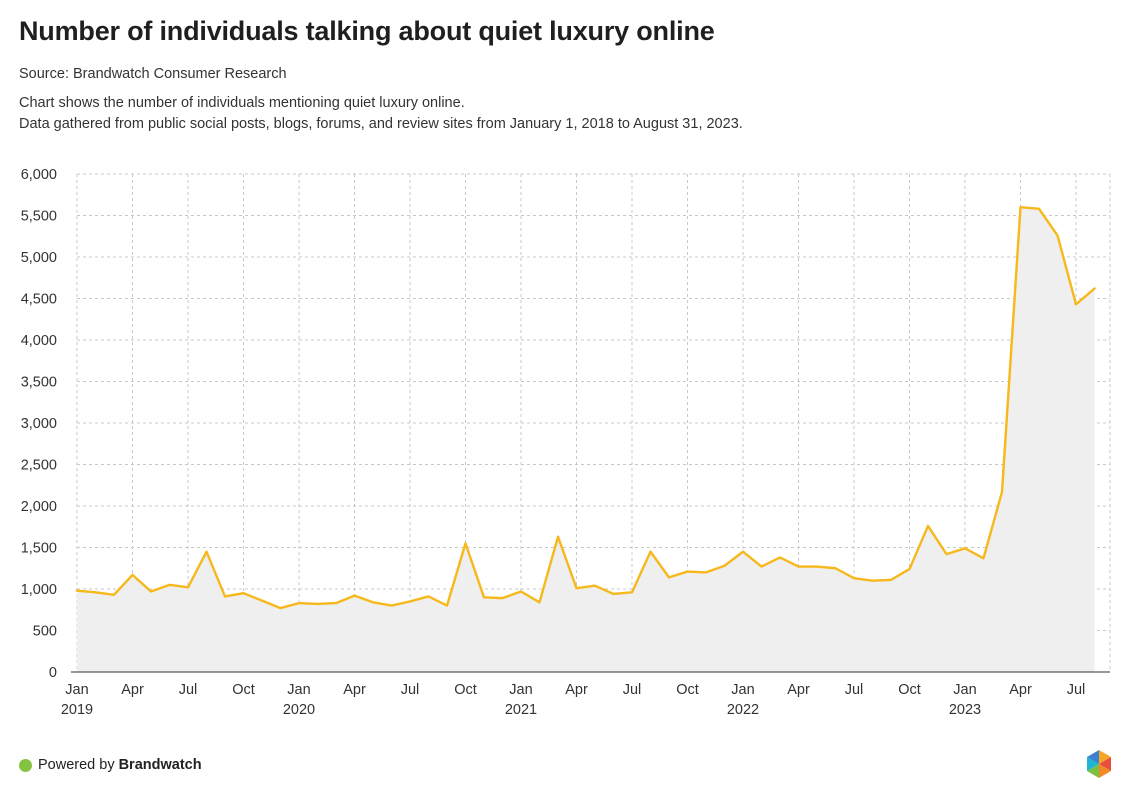  Describe the element at coordinates (53, 673) in the screenshot. I see `y-tick-label: 0` at that location.